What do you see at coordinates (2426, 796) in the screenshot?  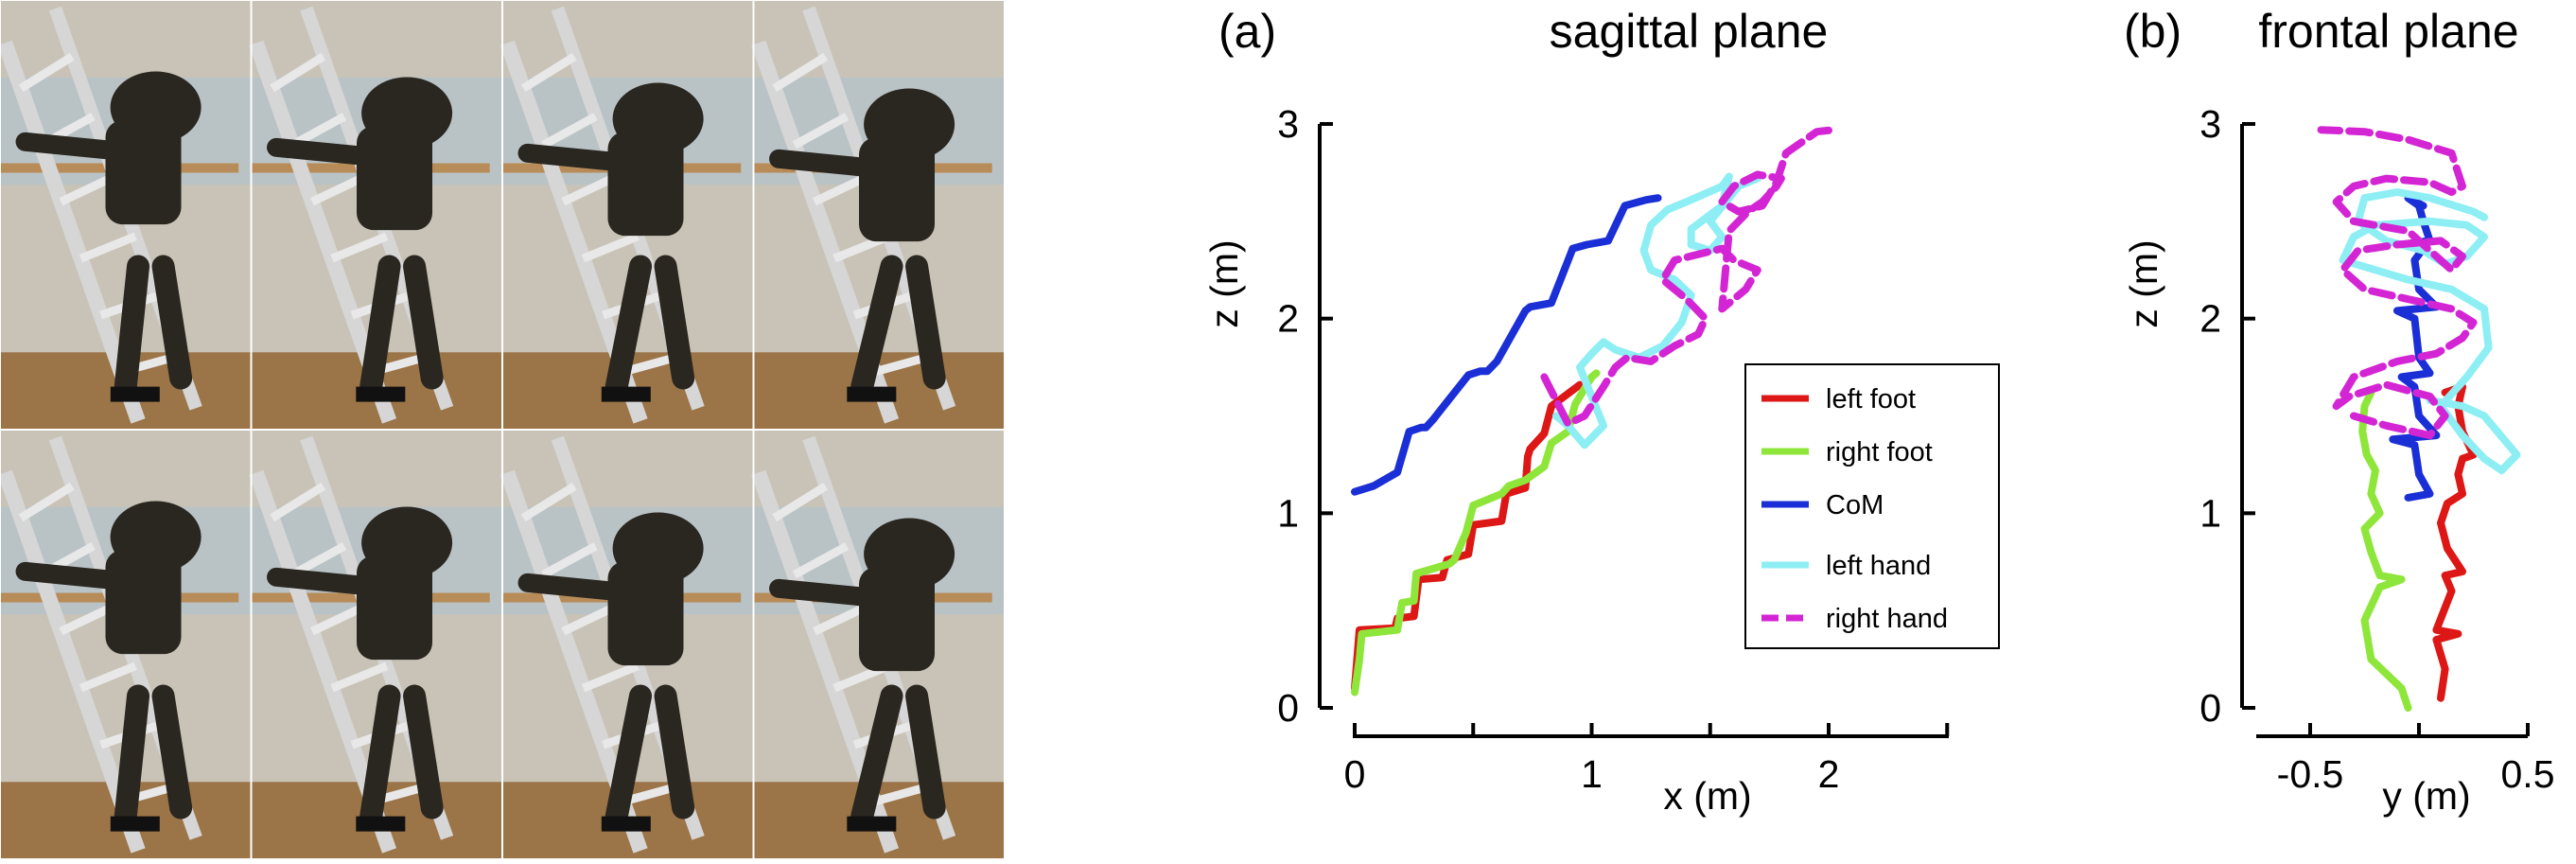 I see `x-axis-label: y (m)` at bounding box center [2426, 796].